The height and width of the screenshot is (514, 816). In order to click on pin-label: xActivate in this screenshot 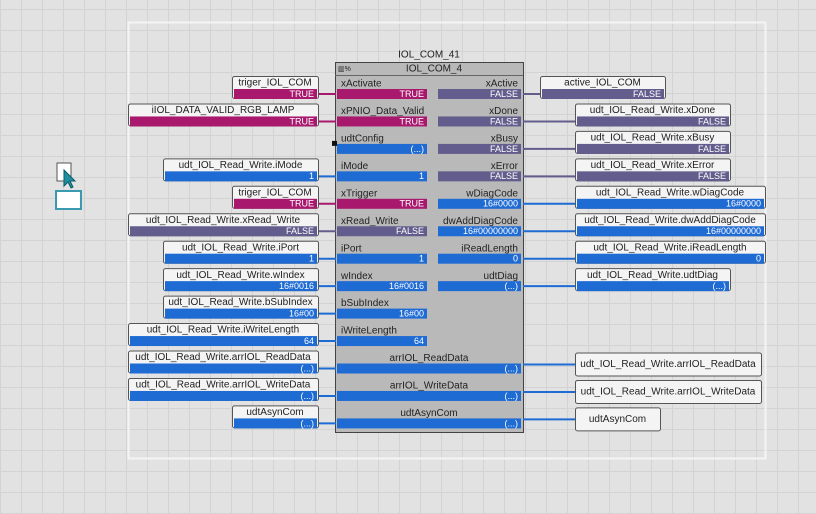, I will do `click(361, 84)`.